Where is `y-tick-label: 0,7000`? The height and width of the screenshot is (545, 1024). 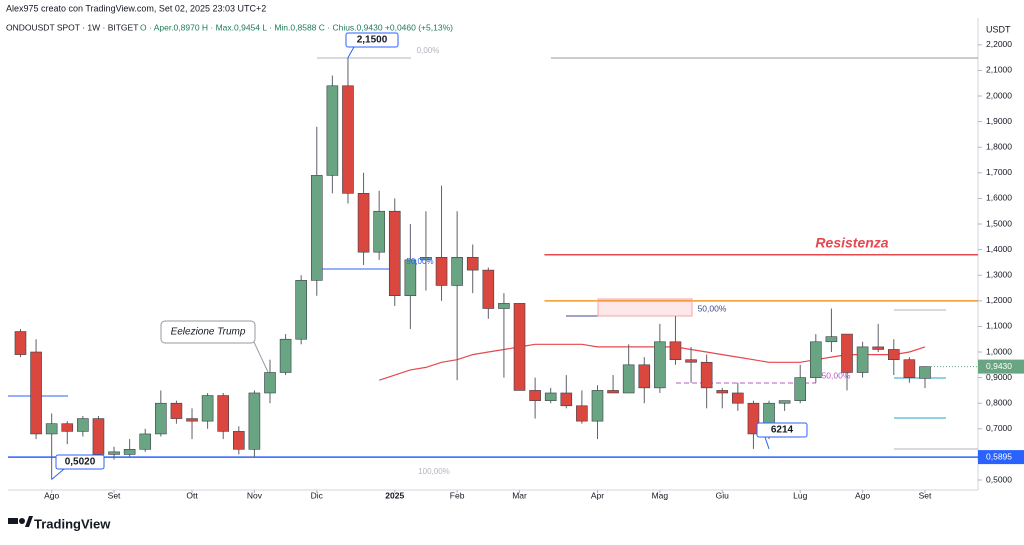
y-tick-label: 0,7000 is located at coordinates (999, 428).